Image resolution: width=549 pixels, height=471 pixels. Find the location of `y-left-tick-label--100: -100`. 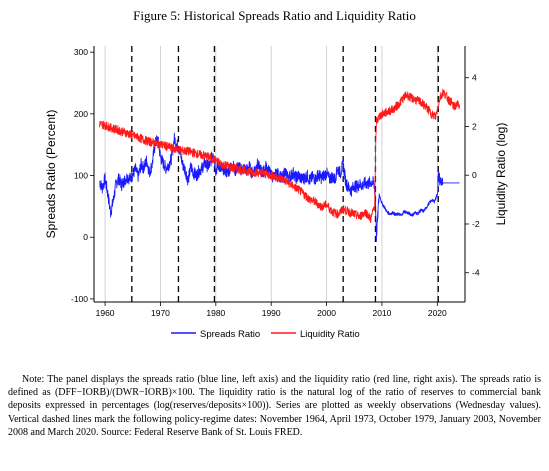

y-left-tick-label--100: -100 is located at coordinates (79, 299).